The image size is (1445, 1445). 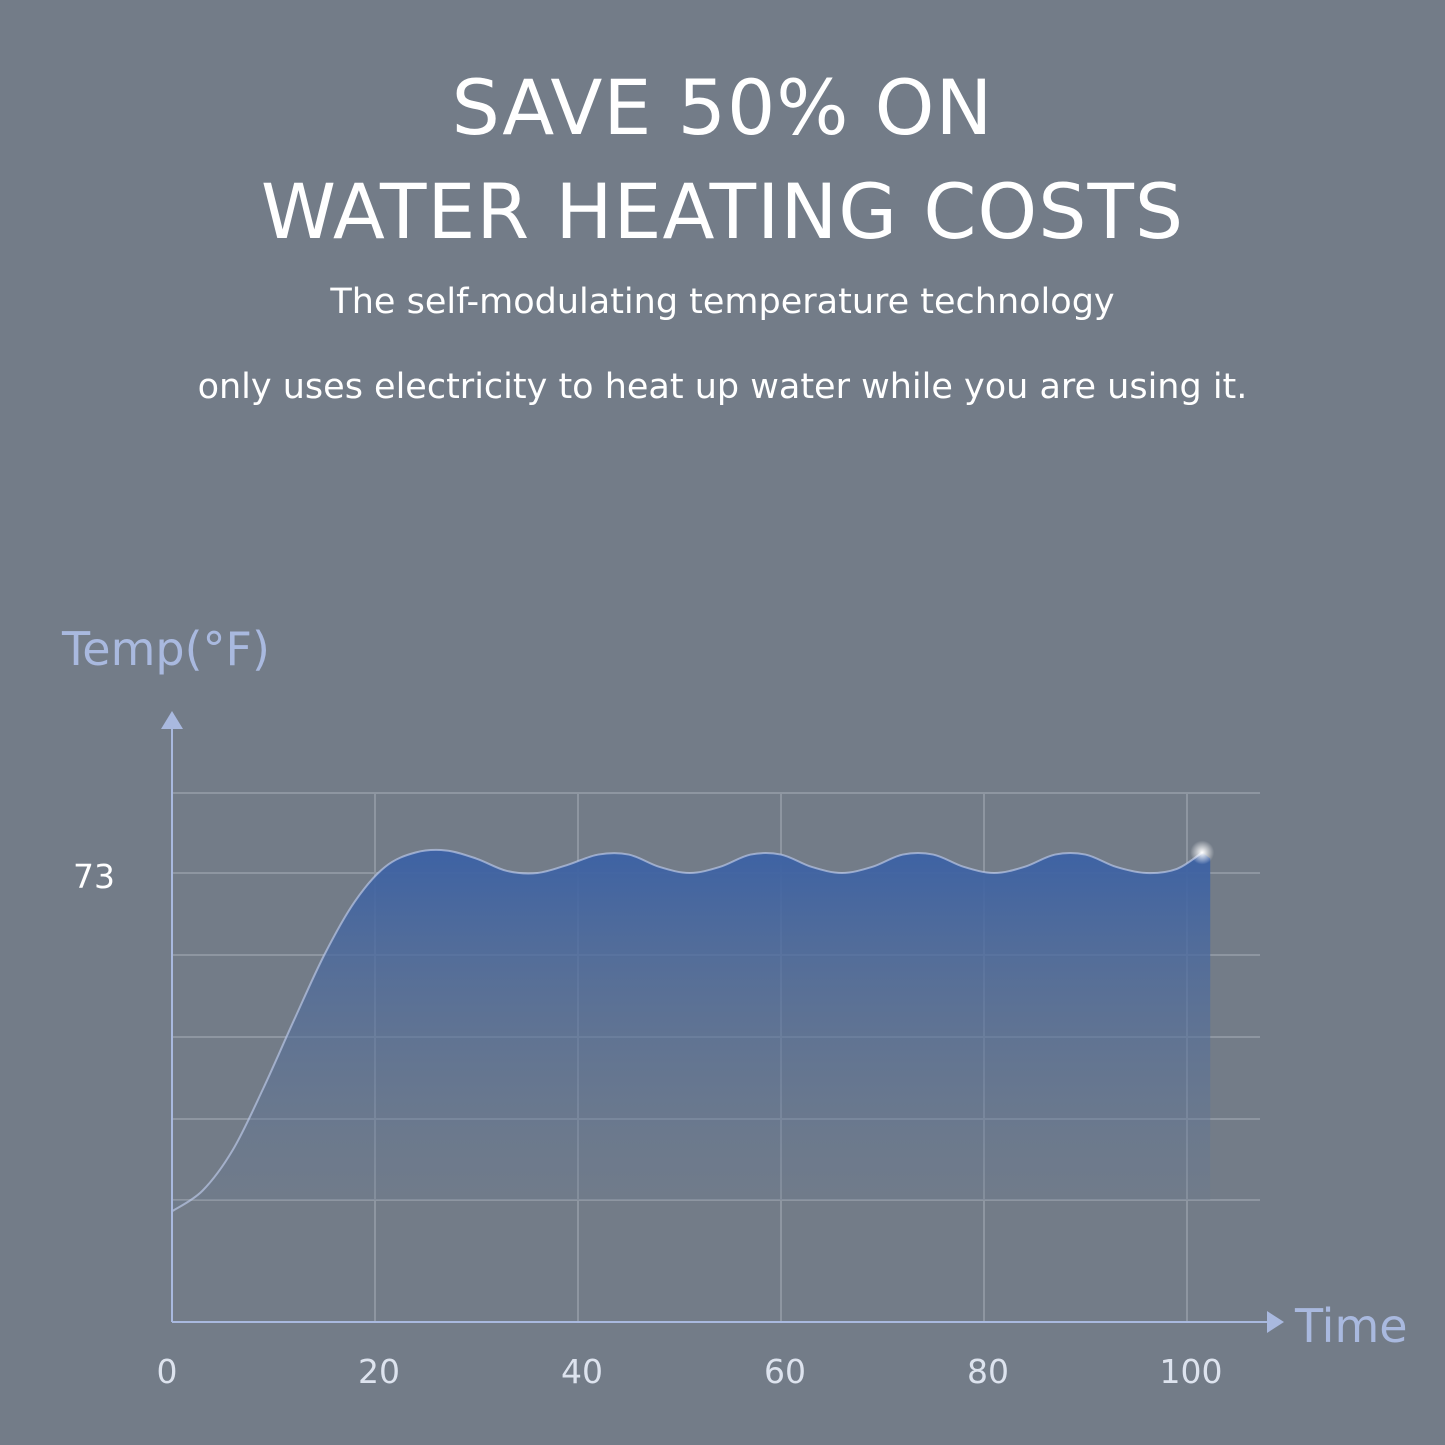 What do you see at coordinates (165, 649) in the screenshot?
I see `y-axis-label: Temp(°F)` at bounding box center [165, 649].